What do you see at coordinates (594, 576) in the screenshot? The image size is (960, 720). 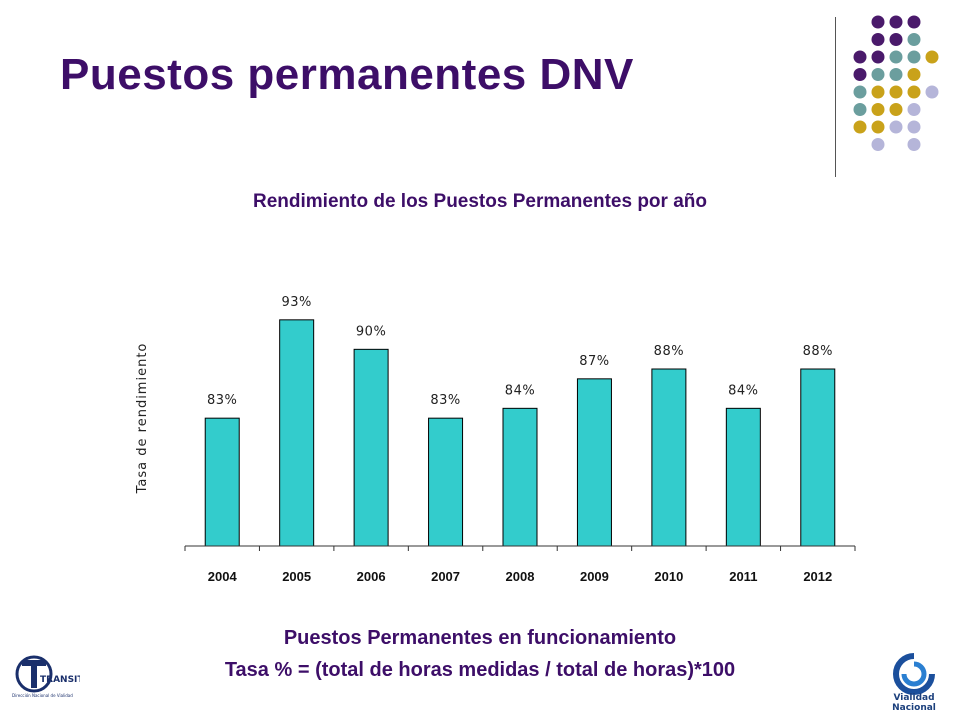 I see `x-tick-label-2009: 2009` at bounding box center [594, 576].